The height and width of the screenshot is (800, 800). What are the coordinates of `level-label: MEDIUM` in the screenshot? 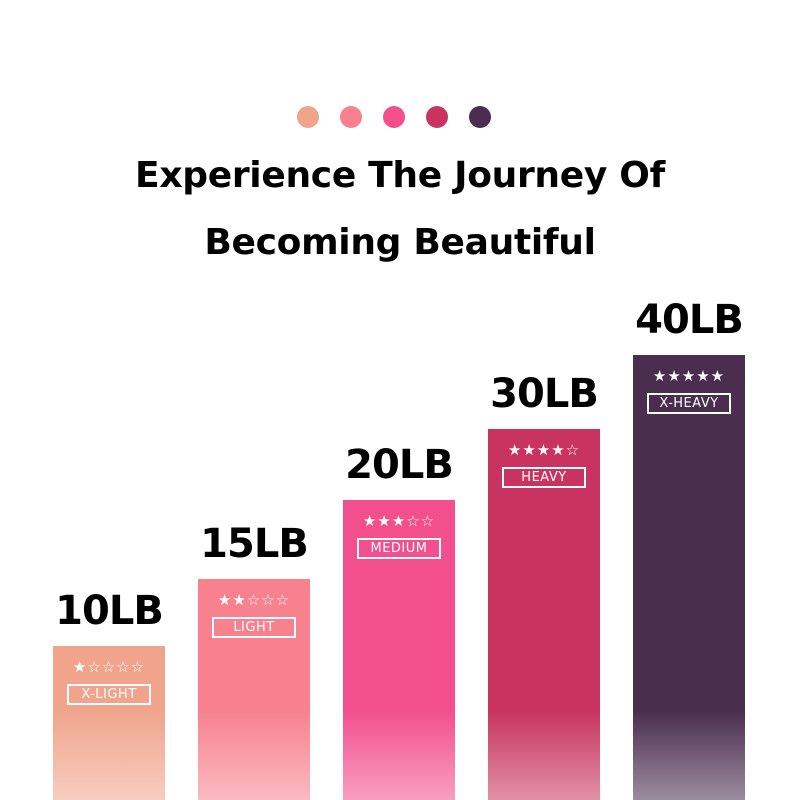 It's located at (399, 548).